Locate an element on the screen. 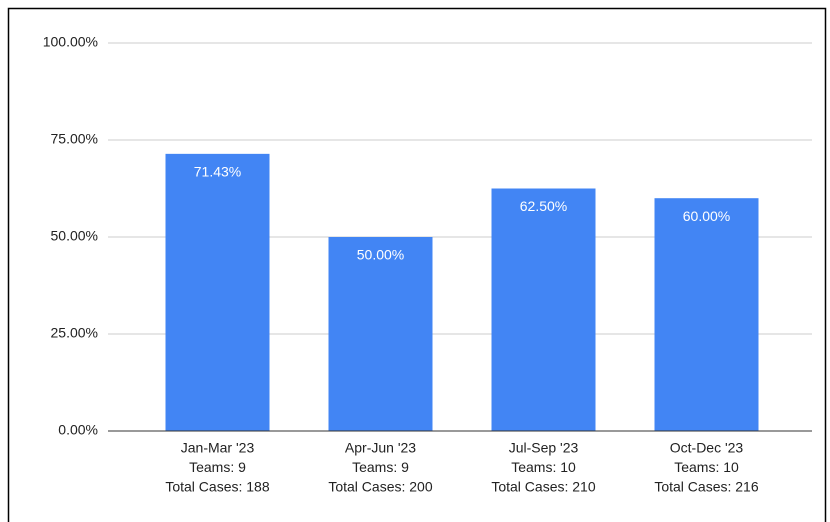 The width and height of the screenshot is (830, 522). y-tick-label: 100.00% is located at coordinates (70, 42).